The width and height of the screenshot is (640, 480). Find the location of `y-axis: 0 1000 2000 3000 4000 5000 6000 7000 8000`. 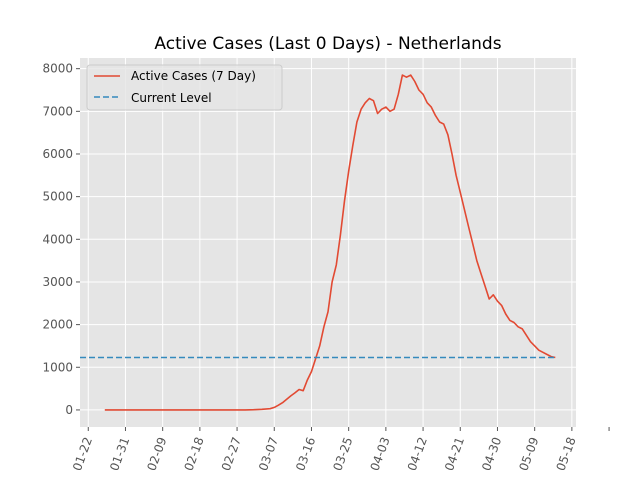

y-axis: 0 1000 2000 3000 4000 5000 6000 7000 8000 is located at coordinates (61, 239).